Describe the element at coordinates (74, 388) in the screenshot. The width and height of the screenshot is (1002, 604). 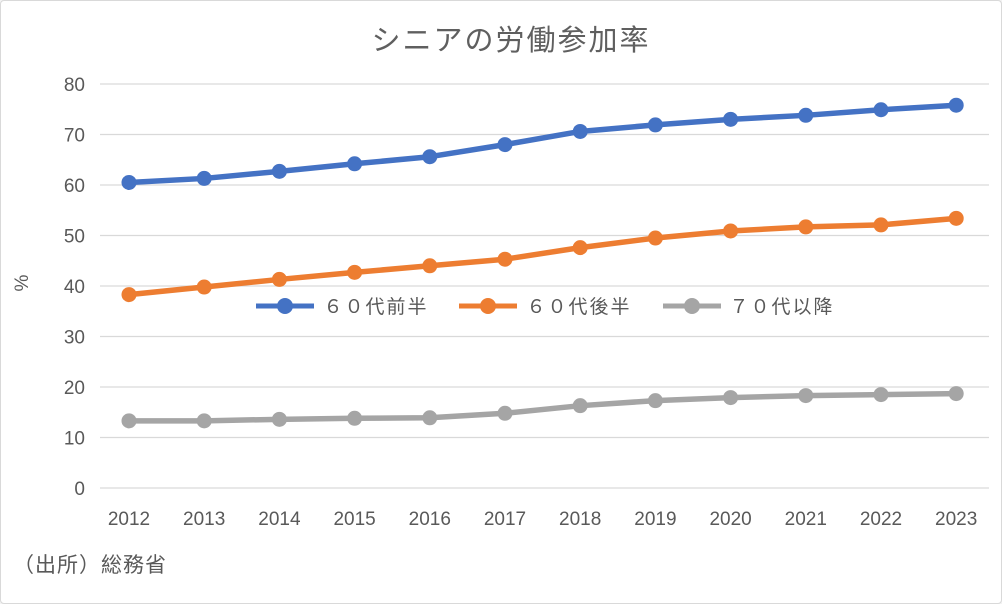
I see `y-tick-label: 20` at that location.